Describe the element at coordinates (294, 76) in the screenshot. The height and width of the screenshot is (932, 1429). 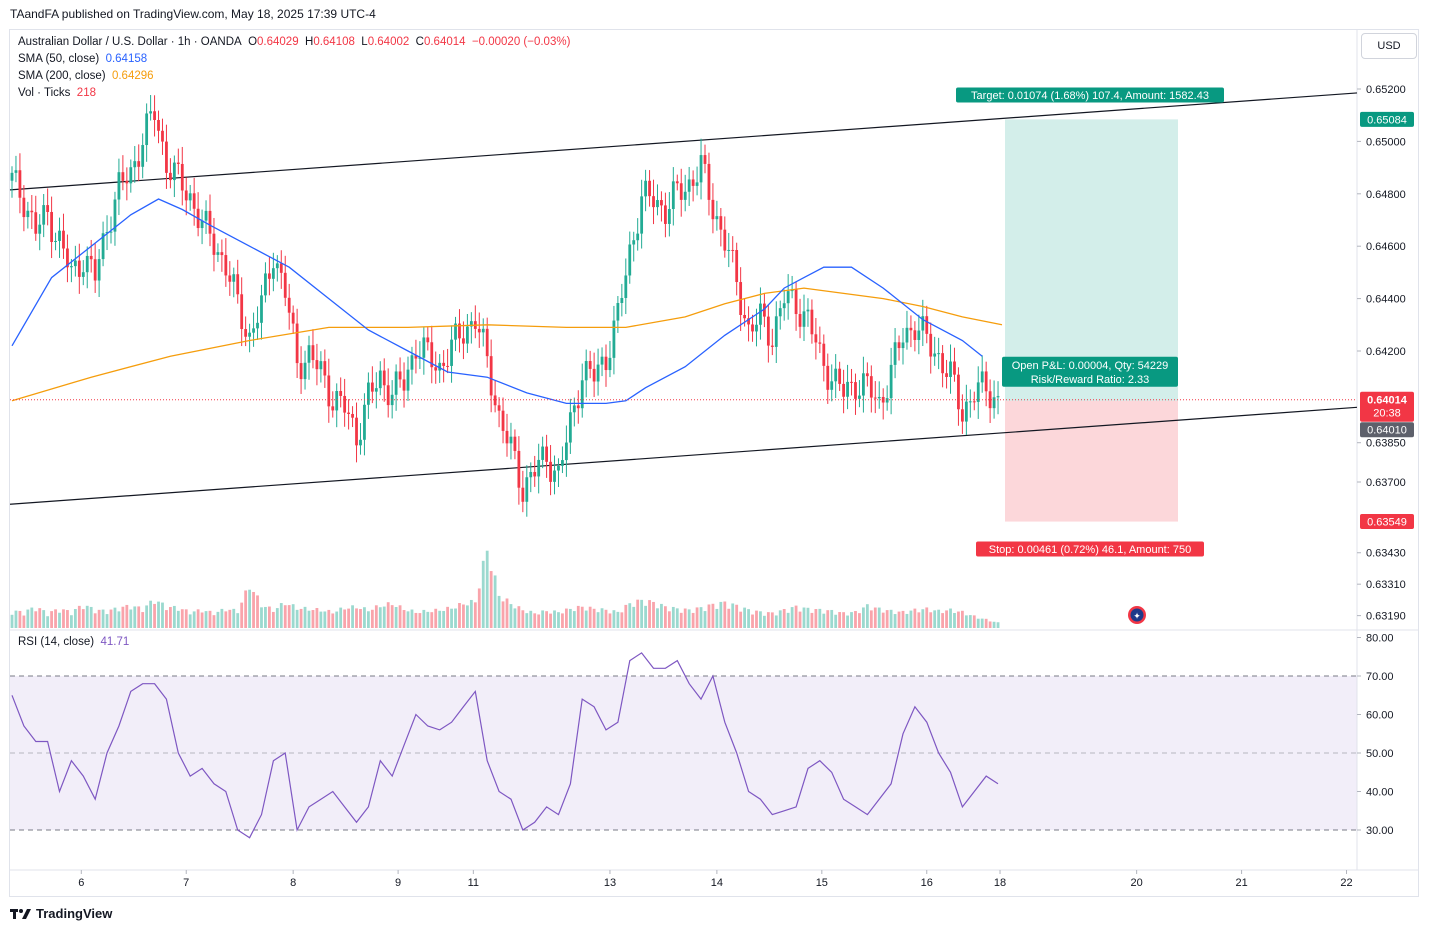
I see `sma200-legend: SMA (200, close) 0.64296` at that location.